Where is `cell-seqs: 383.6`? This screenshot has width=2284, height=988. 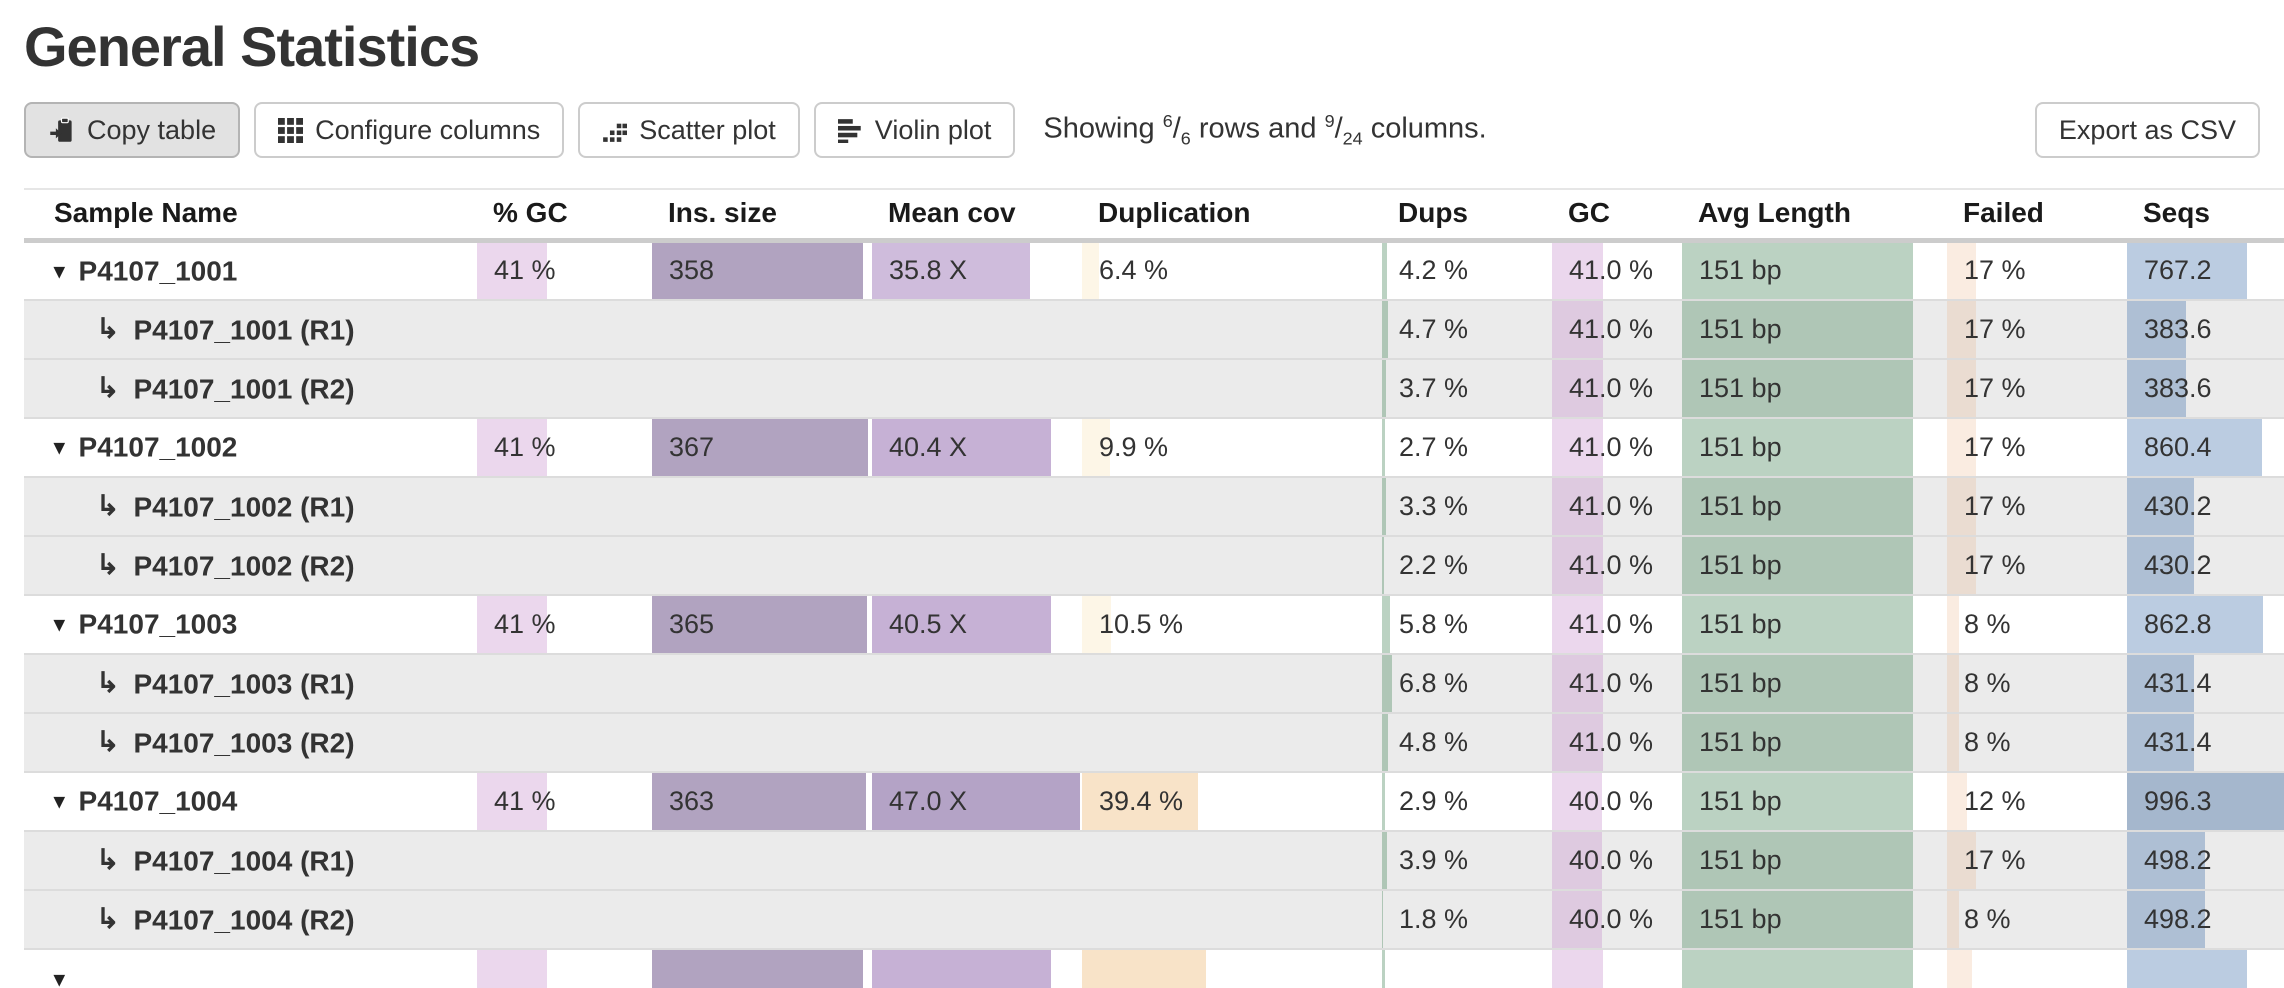
cell-seqs: 383.6 is located at coordinates (2204, 387).